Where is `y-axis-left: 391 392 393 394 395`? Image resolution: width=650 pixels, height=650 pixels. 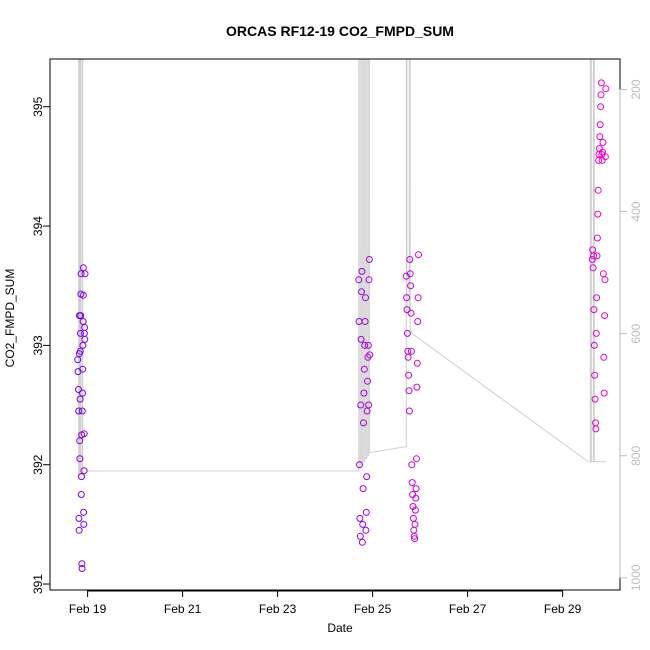
y-axis-left: 391 392 393 394 395 is located at coordinates (41, 345).